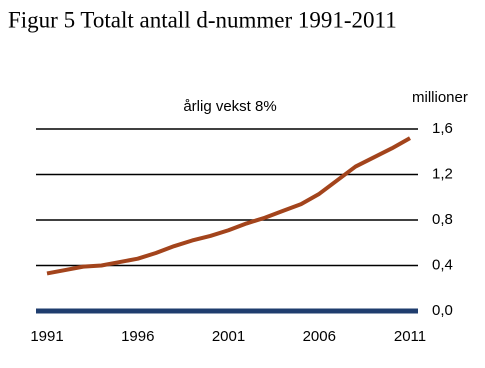 Image resolution: width=485 pixels, height=368 pixels. I want to click on chart-title: Figur 5 Totalt antall d-nummer 1991-2011, so click(202, 19).